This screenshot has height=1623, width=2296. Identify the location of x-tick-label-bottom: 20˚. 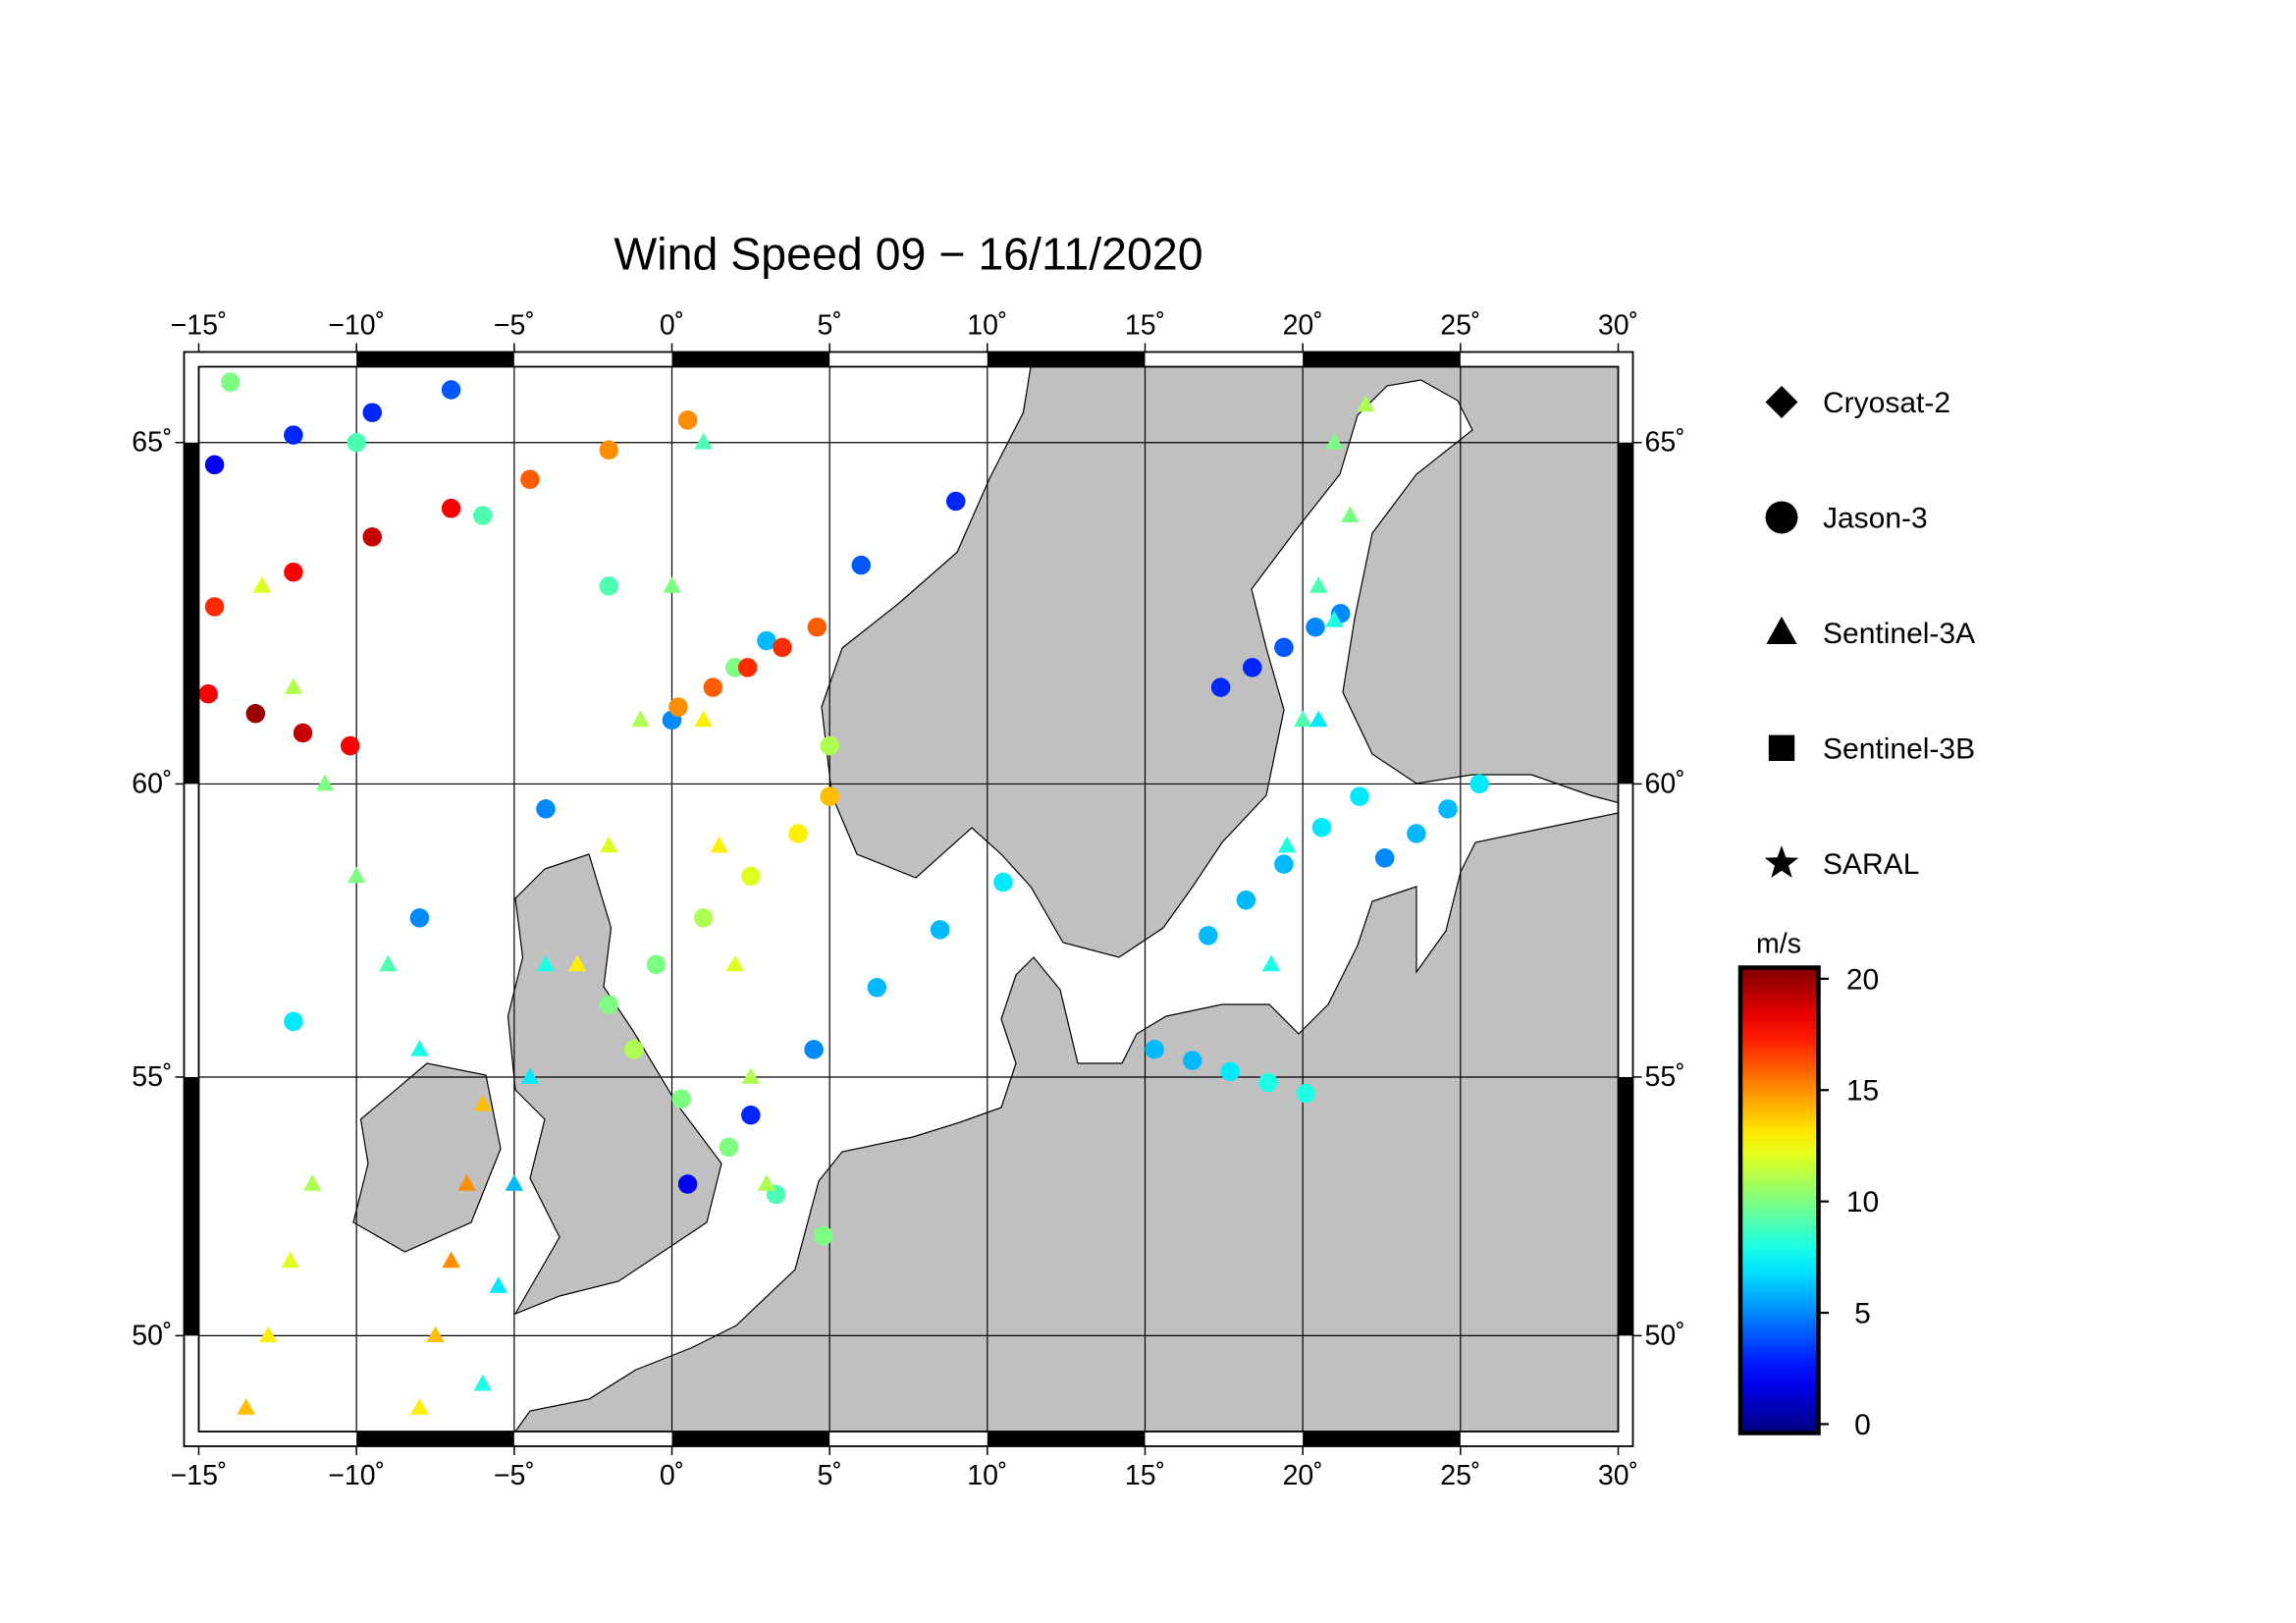
(1303, 1475).